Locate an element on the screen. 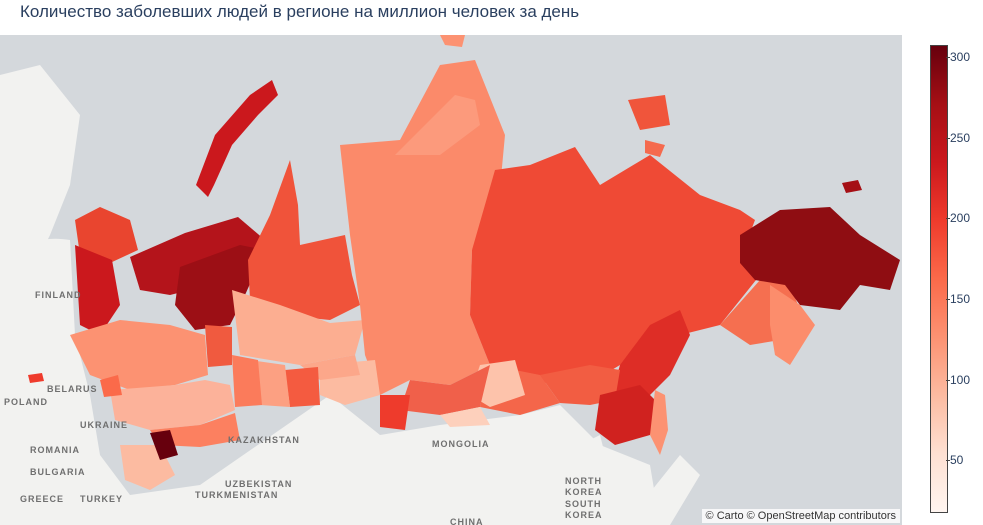 The width and height of the screenshot is (983, 525). region-primorye is located at coordinates (627, 415).